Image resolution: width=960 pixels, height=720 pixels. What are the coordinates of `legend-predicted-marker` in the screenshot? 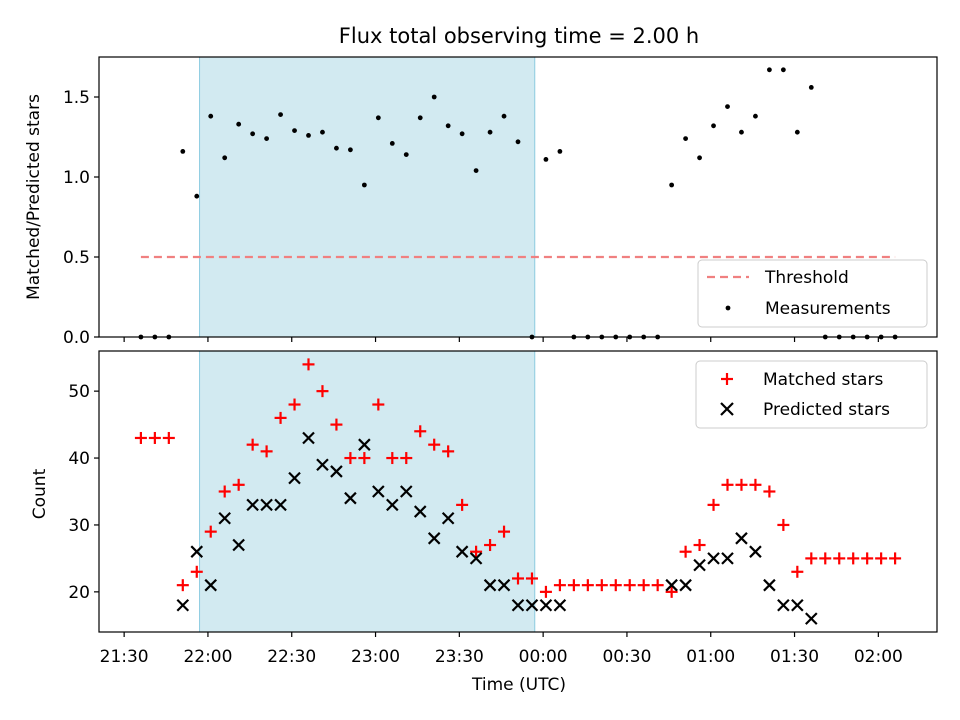 It's located at (727, 409).